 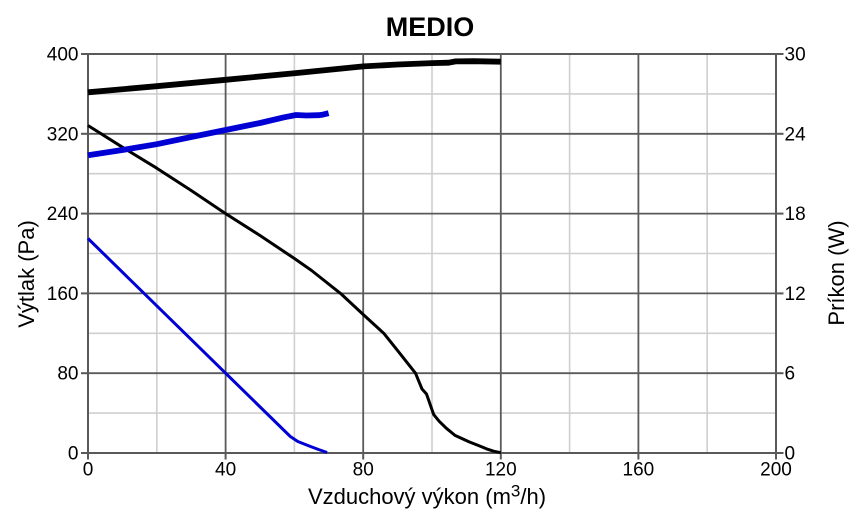 I want to click on svg-text: Výtlak (Pa), so click(x=26, y=274).